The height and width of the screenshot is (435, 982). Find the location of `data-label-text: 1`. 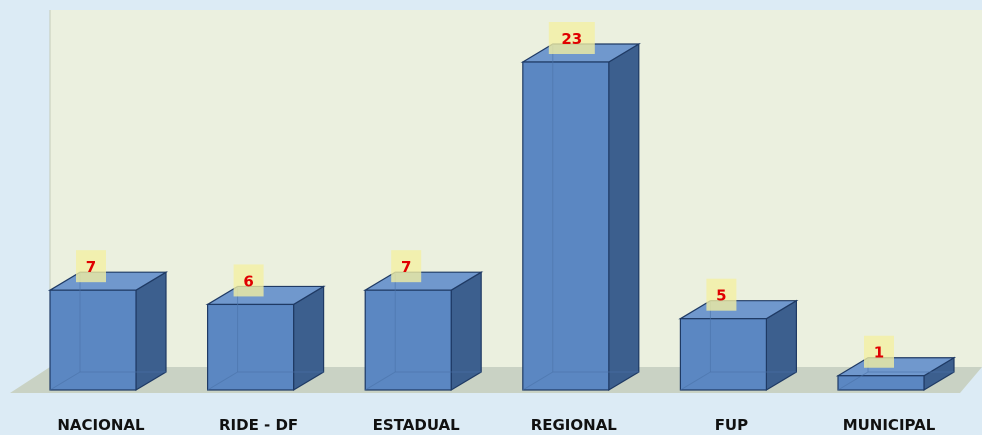

data-label-text: 1 is located at coordinates (879, 353).